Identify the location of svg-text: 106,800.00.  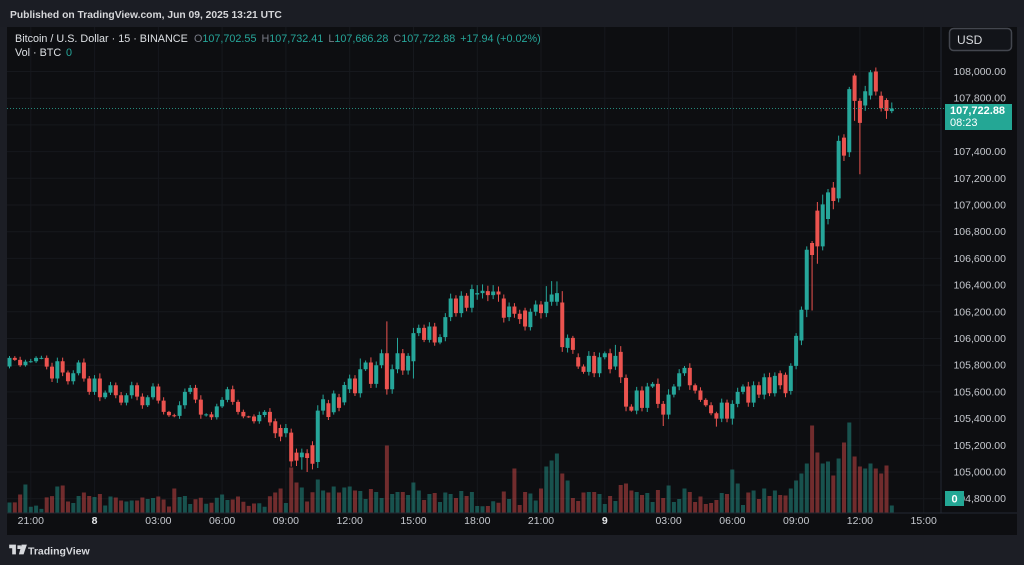
(979, 232).